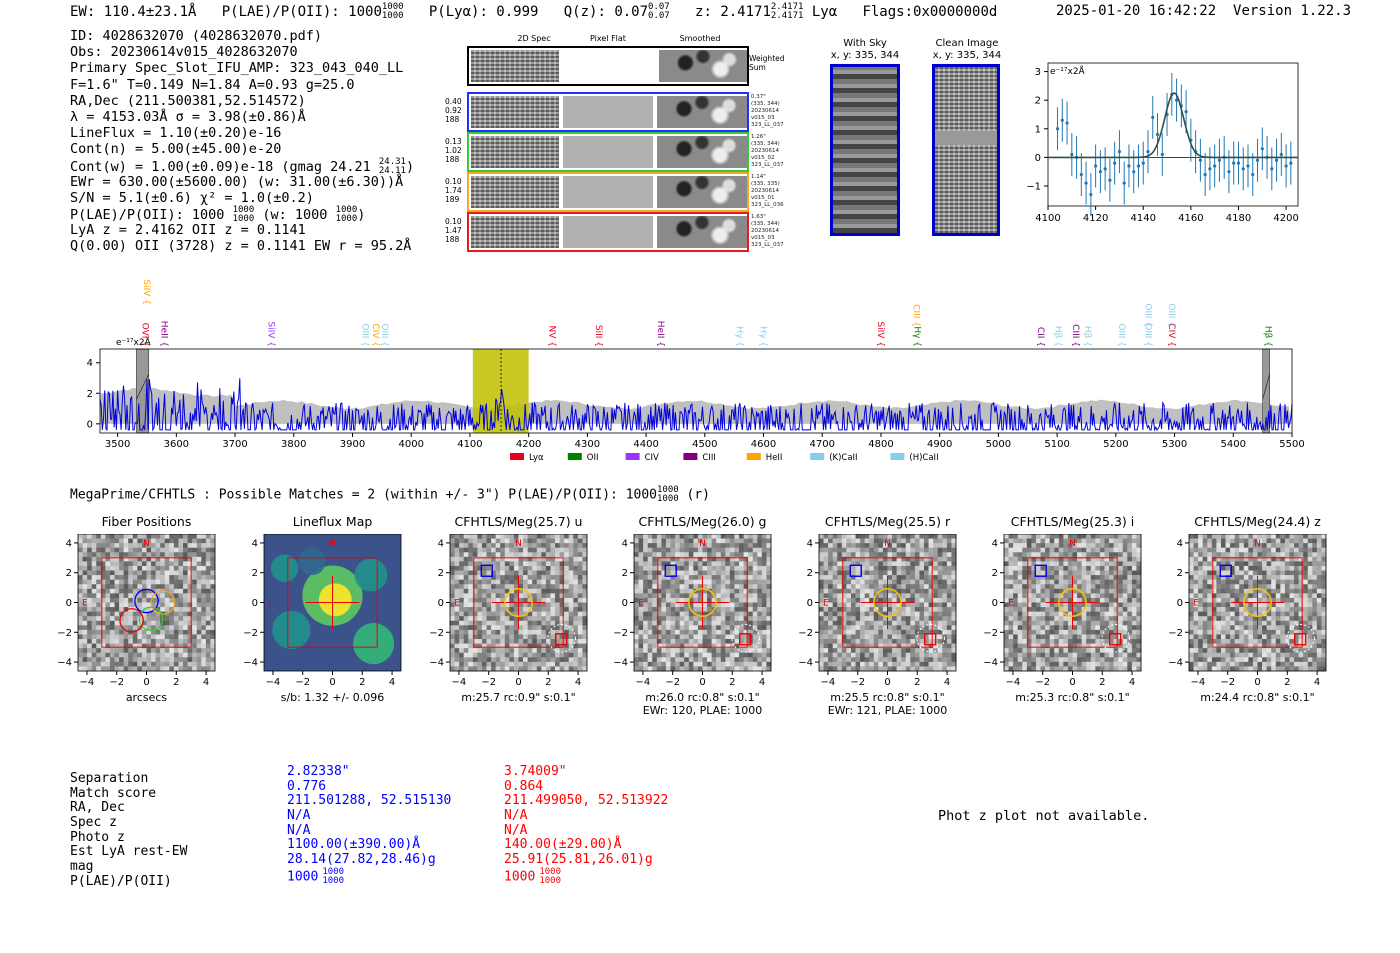  I want to click on x-tick-label: 3500, so click(117, 444).